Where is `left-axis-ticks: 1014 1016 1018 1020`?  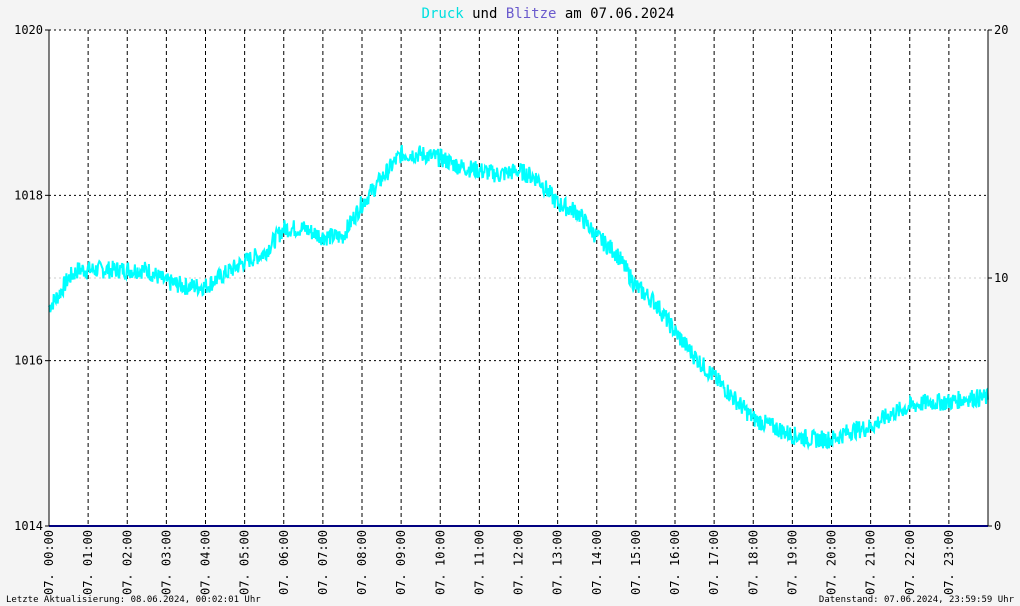 left-axis-ticks: 1014 1016 1018 1020 is located at coordinates (31, 278).